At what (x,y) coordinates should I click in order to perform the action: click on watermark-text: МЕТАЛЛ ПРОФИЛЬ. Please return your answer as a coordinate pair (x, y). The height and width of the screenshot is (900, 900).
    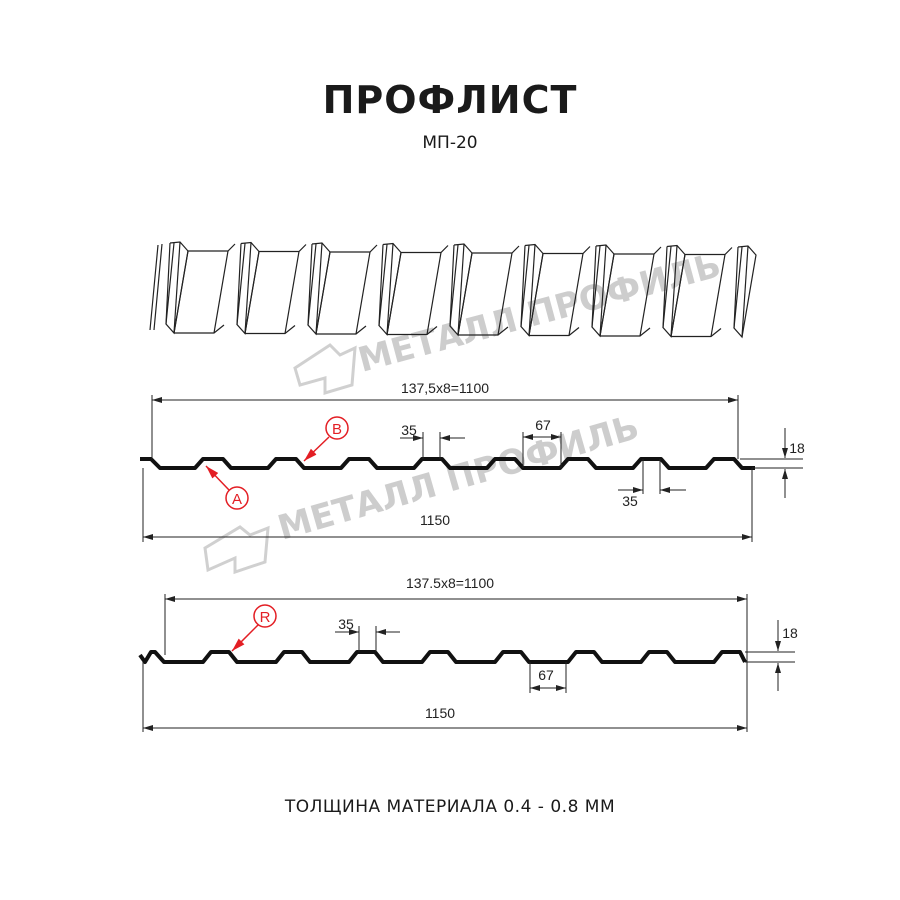
    Looking at the image, I should click on (458, 477).